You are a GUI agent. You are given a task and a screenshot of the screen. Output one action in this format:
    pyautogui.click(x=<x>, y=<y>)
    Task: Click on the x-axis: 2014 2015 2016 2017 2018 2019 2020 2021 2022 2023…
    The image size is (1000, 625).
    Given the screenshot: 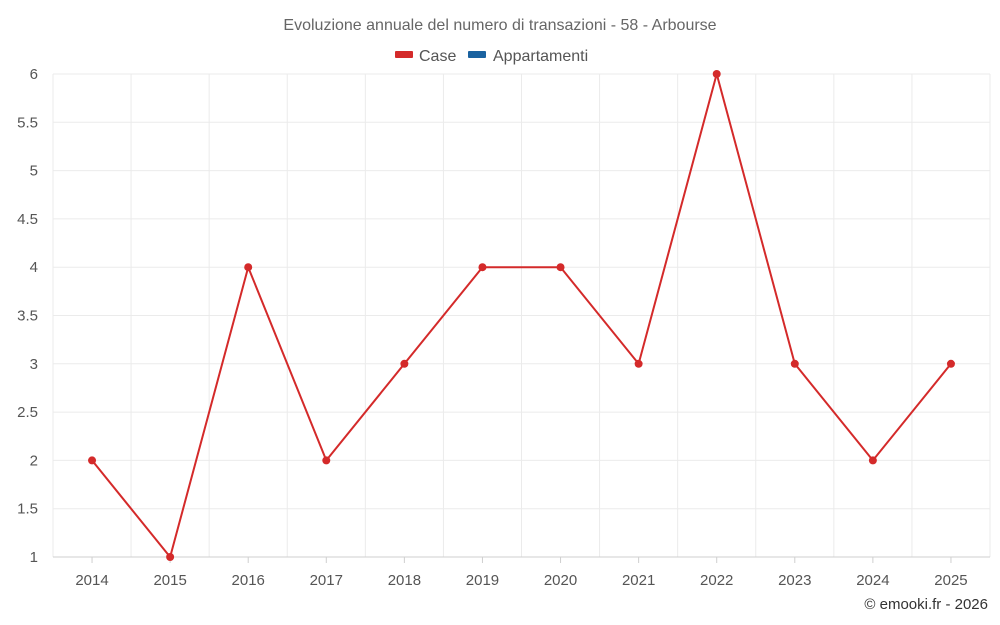 What is the action you would take?
    pyautogui.click(x=521, y=572)
    